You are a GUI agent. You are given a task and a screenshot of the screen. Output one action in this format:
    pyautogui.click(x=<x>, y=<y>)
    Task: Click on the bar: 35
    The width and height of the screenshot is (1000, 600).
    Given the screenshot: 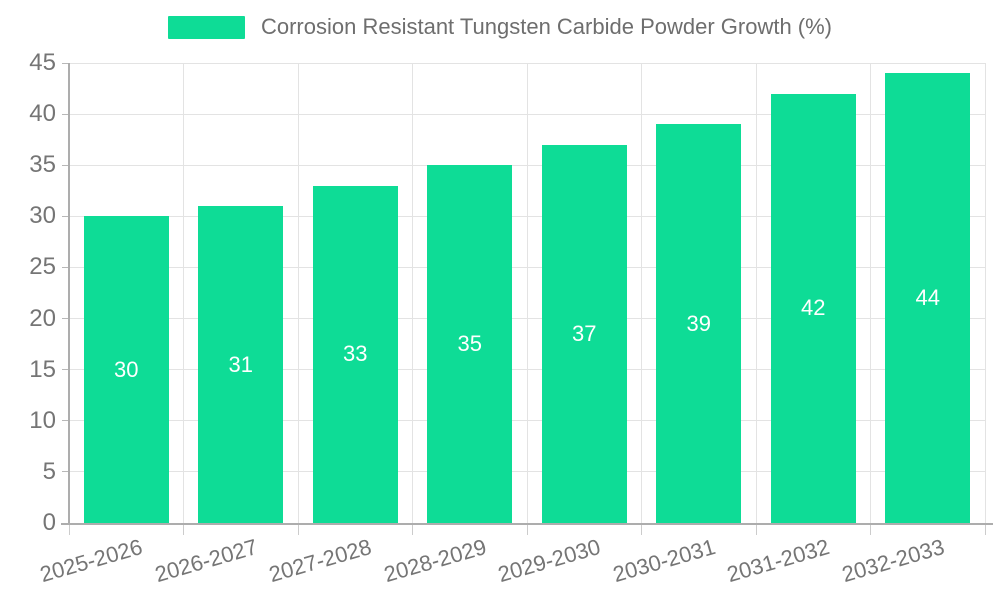 What is the action you would take?
    pyautogui.click(x=470, y=344)
    